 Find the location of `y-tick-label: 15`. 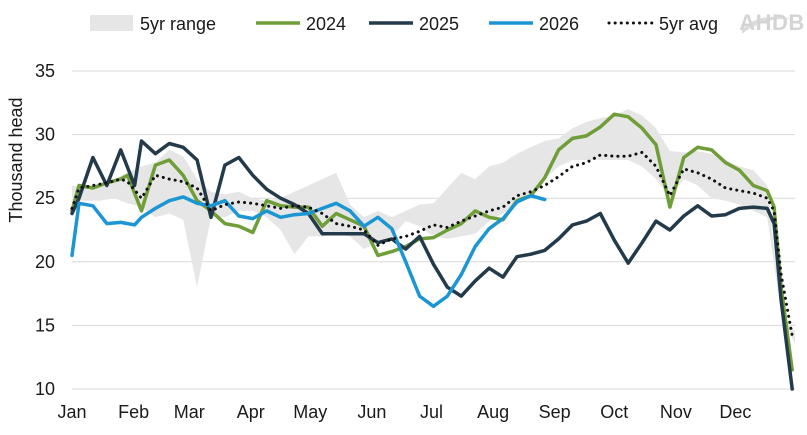

y-tick-label: 15 is located at coordinates (45, 325).